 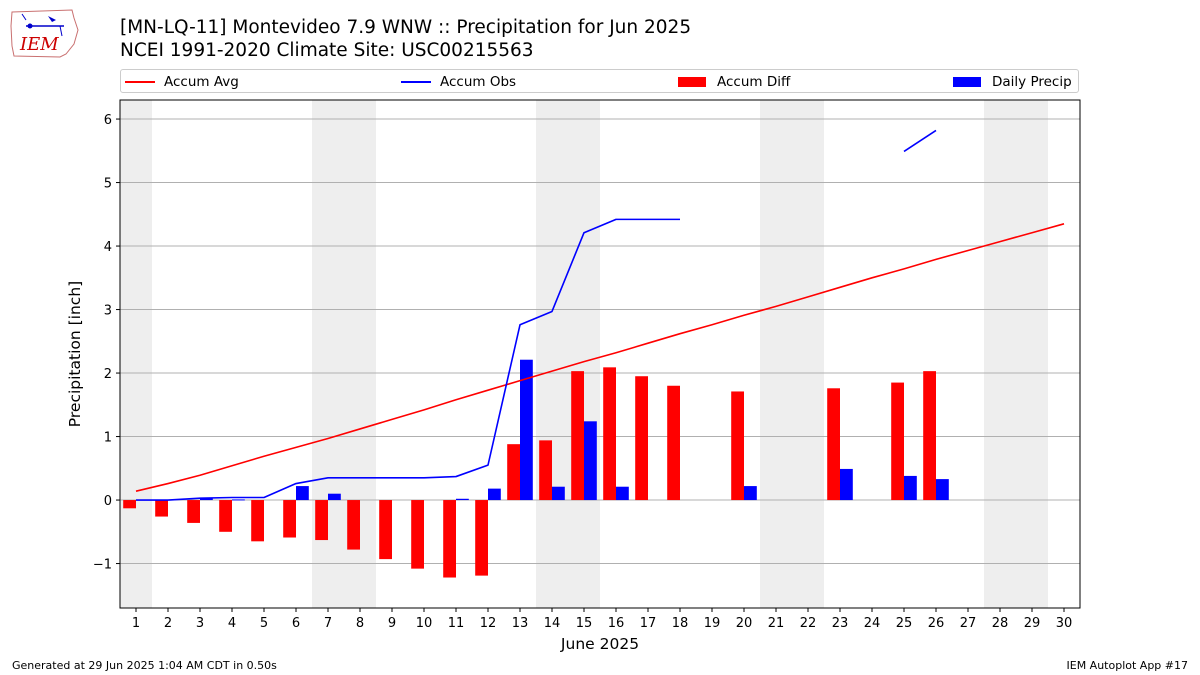 What do you see at coordinates (108, 311) in the screenshot?
I see `y-tick-label: 3` at bounding box center [108, 311].